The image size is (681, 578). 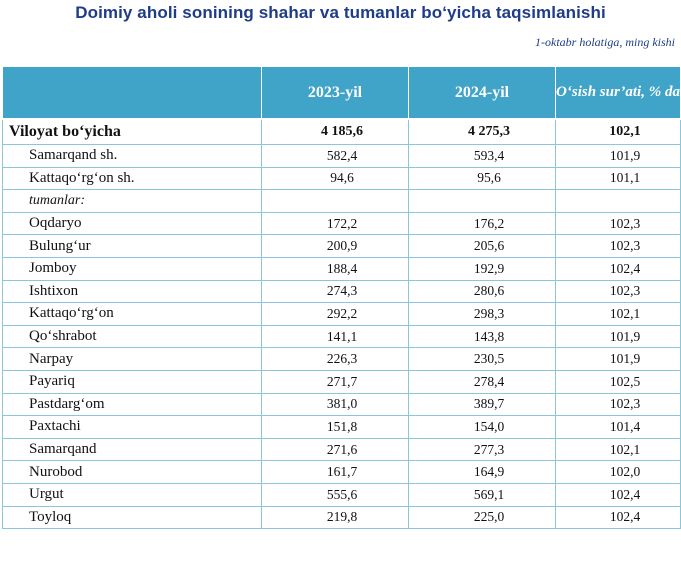 I want to click on value-2023: 4 185,6, so click(x=335, y=131).